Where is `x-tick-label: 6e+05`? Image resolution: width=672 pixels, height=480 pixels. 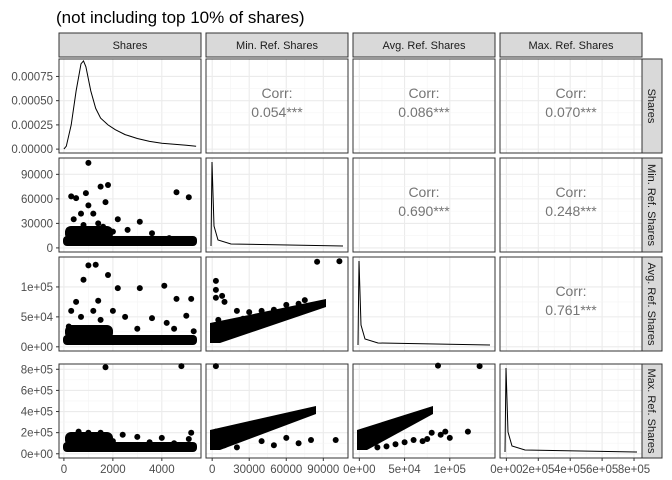
x-tick-label: 6e+05 is located at coordinates (602, 470).